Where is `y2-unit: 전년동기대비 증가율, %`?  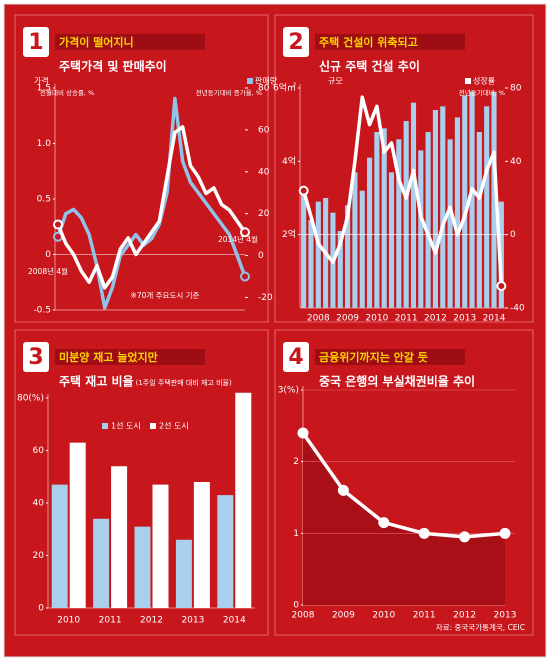 y2-unit: 전년동기대비 증가율, % is located at coordinates (229, 92).